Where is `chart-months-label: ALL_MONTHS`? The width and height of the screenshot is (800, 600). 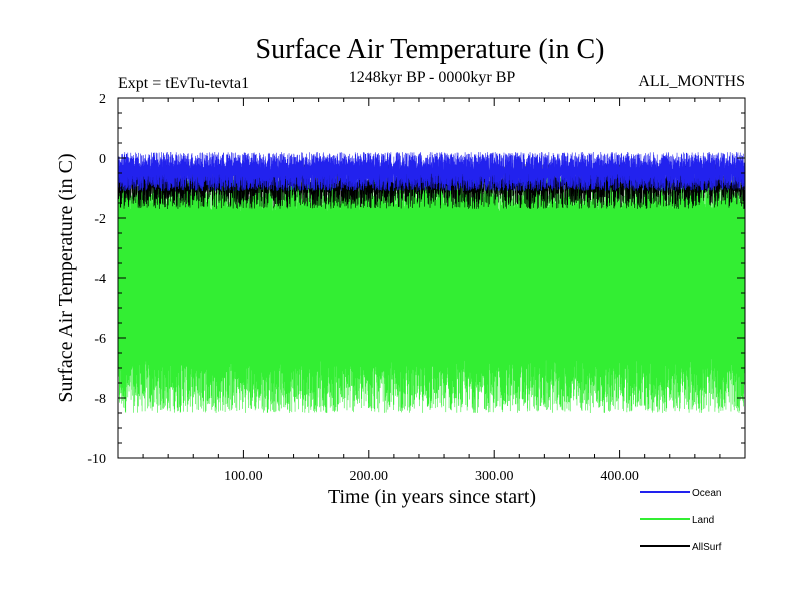
chart-months-label: ALL_MONTHS is located at coordinates (691, 81).